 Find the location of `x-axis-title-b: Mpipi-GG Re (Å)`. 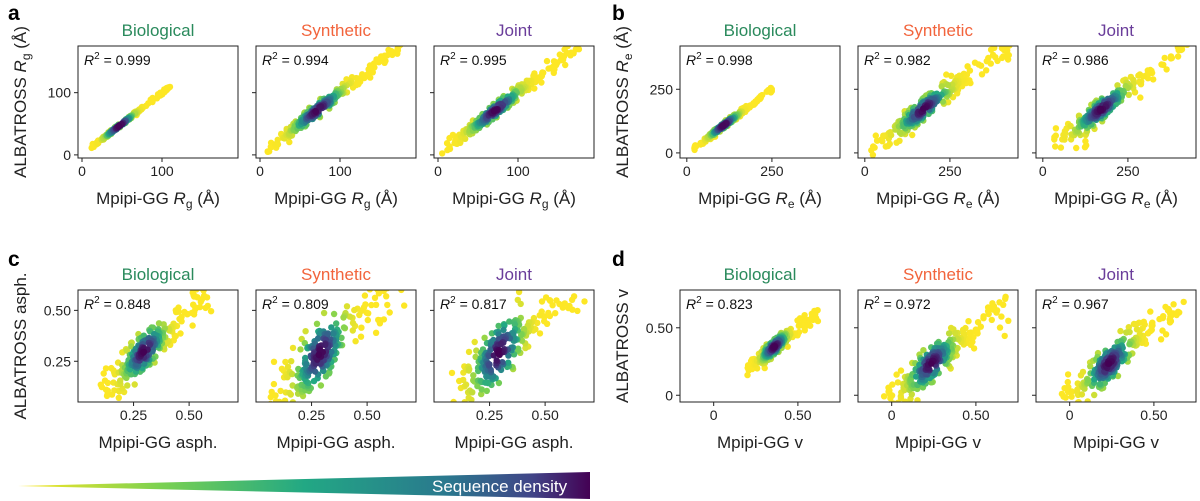

x-axis-title-b: Mpipi-GG Re (Å) is located at coordinates (760, 200).